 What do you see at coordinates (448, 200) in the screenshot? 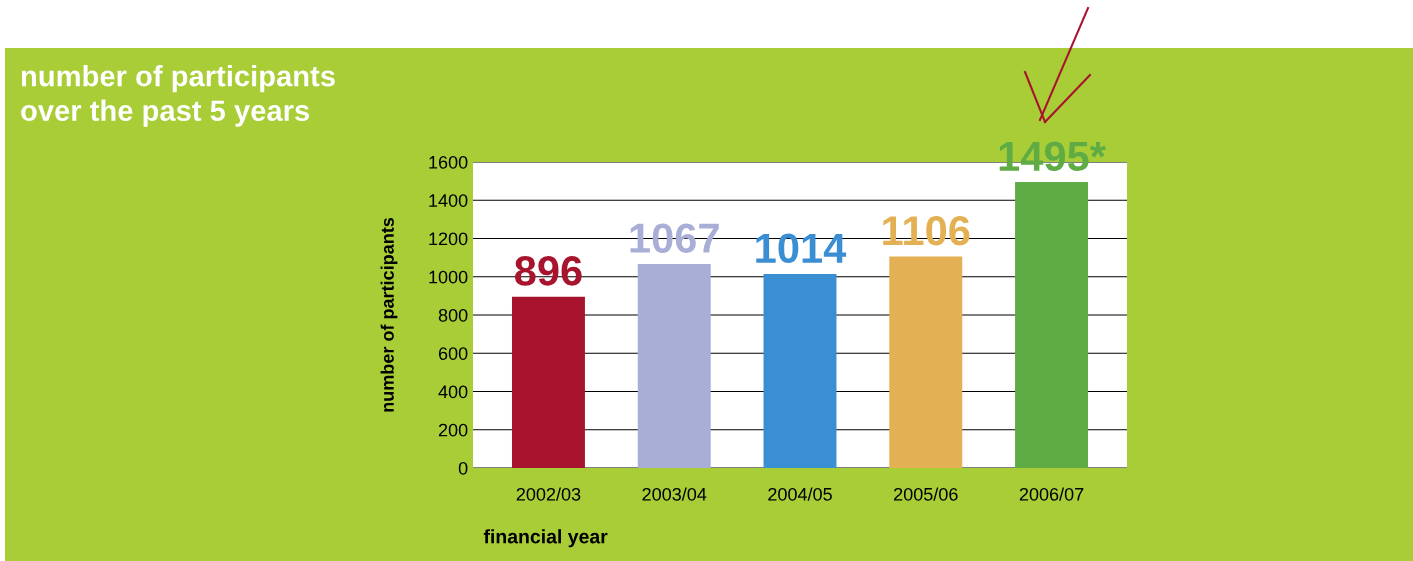
I see `y-tick-label: 1400` at bounding box center [448, 200].